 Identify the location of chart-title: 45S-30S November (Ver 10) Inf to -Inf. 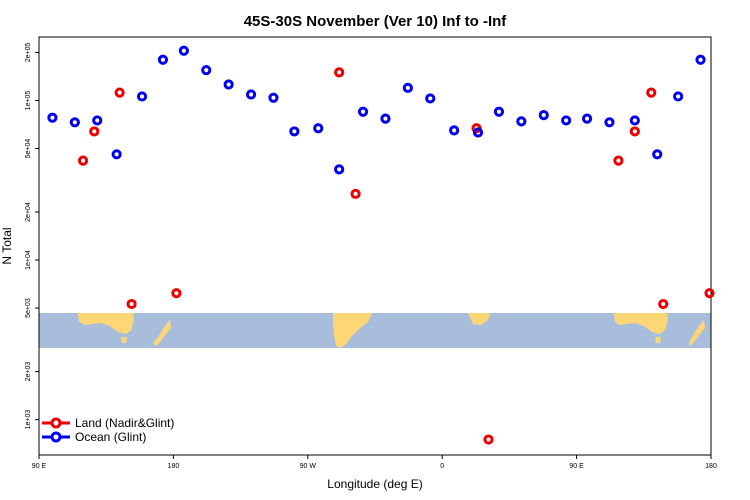
(376, 21).